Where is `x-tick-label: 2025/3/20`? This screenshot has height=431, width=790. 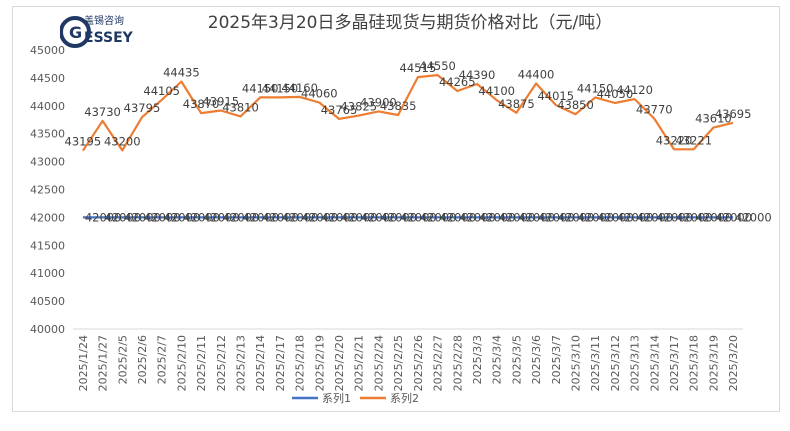
x-tick-label: 2025/3/20 is located at coordinates (733, 363).